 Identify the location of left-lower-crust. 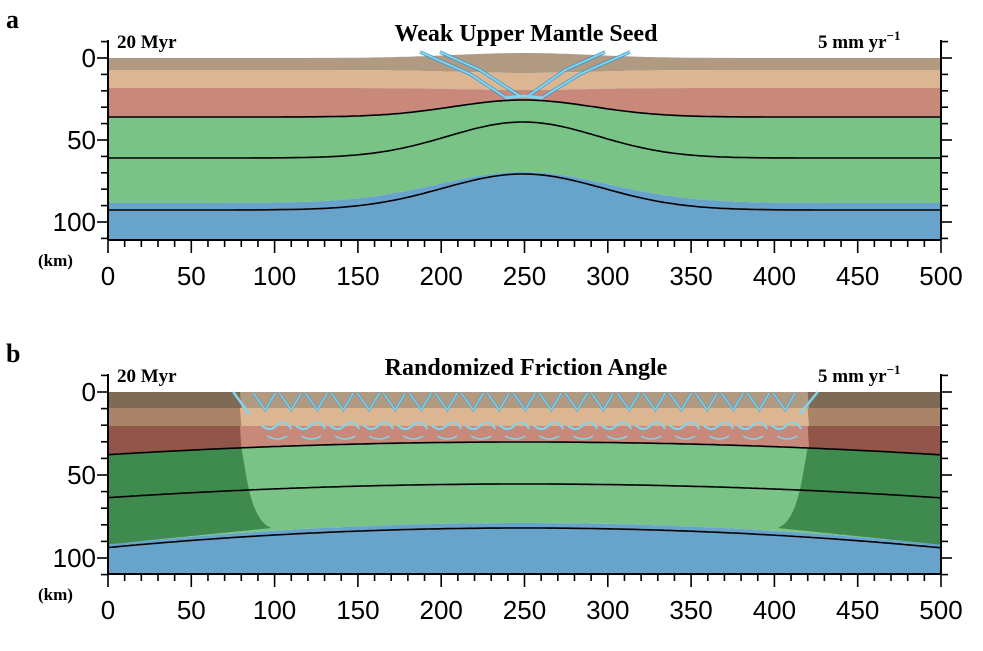
(175, 440).